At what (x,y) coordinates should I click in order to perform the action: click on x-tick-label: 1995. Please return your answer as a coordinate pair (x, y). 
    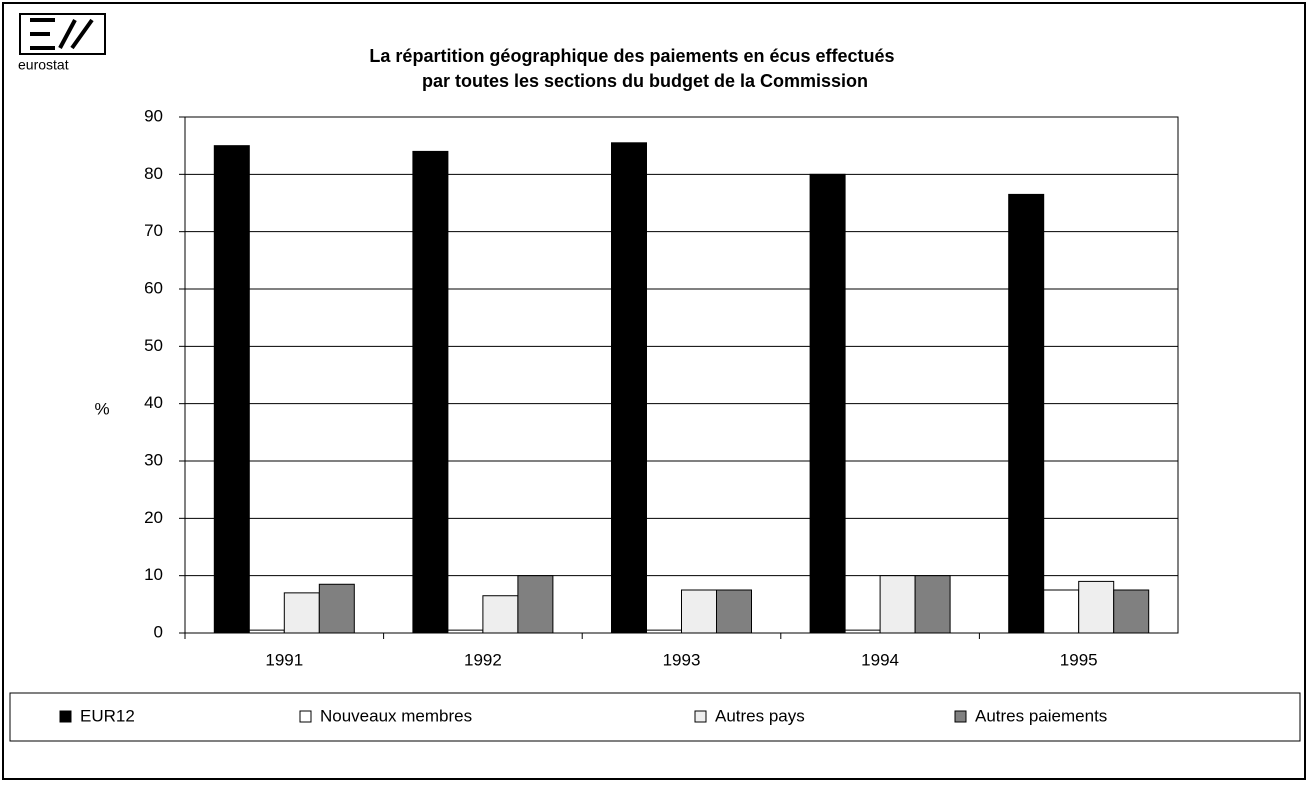
    Looking at the image, I should click on (1079, 659).